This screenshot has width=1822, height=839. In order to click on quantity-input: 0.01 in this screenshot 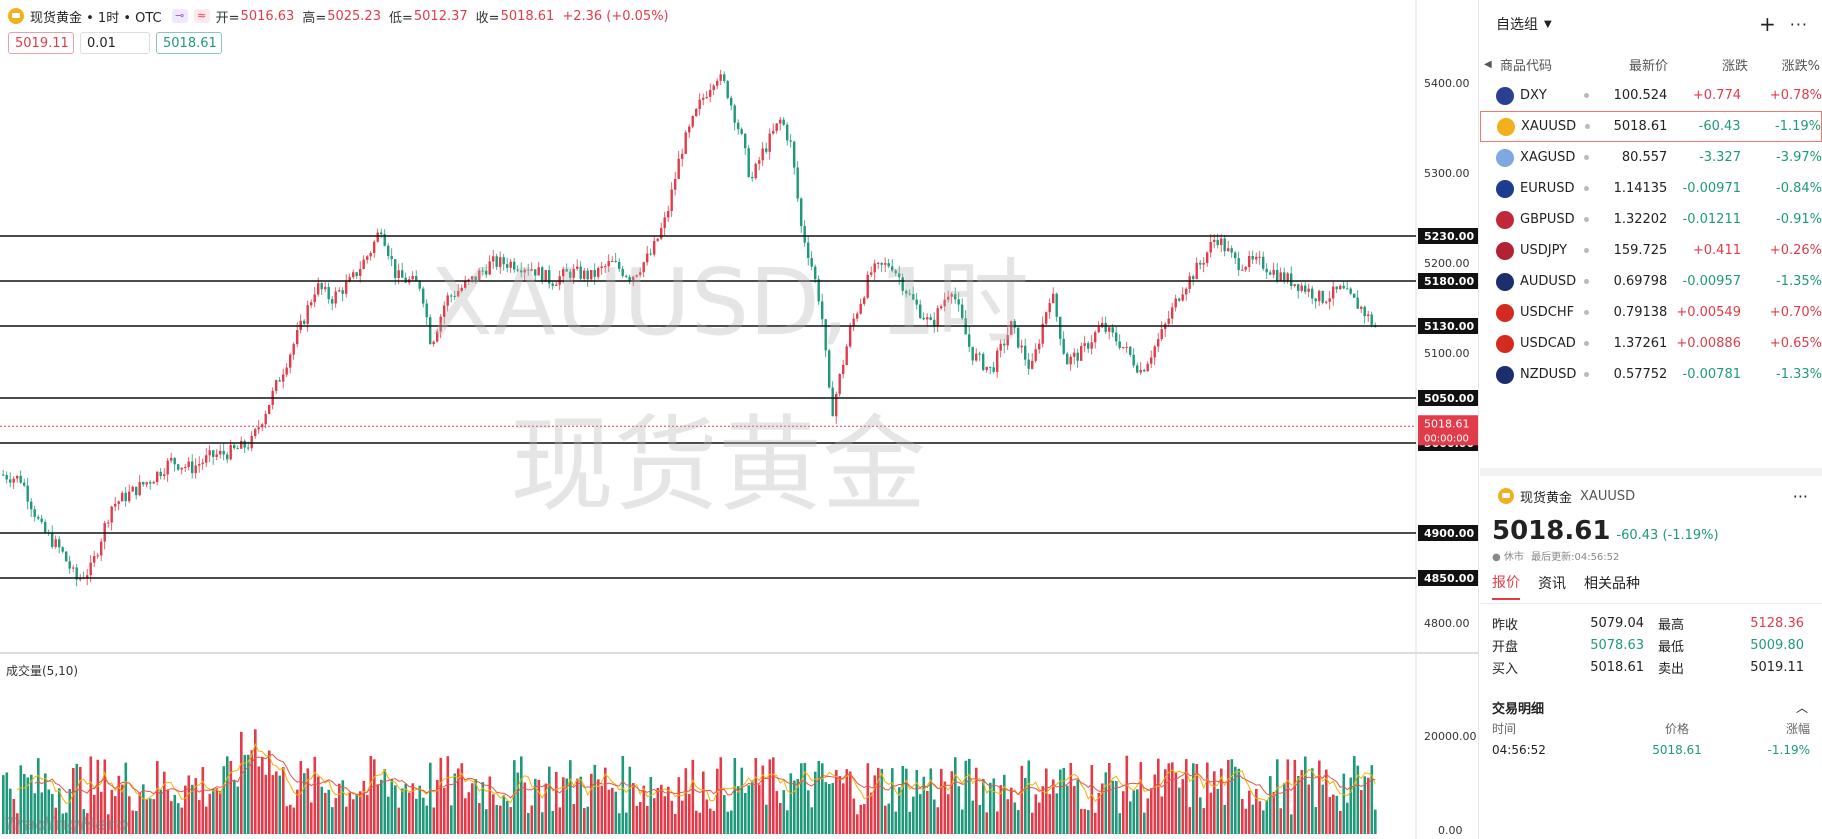, I will do `click(115, 43)`.